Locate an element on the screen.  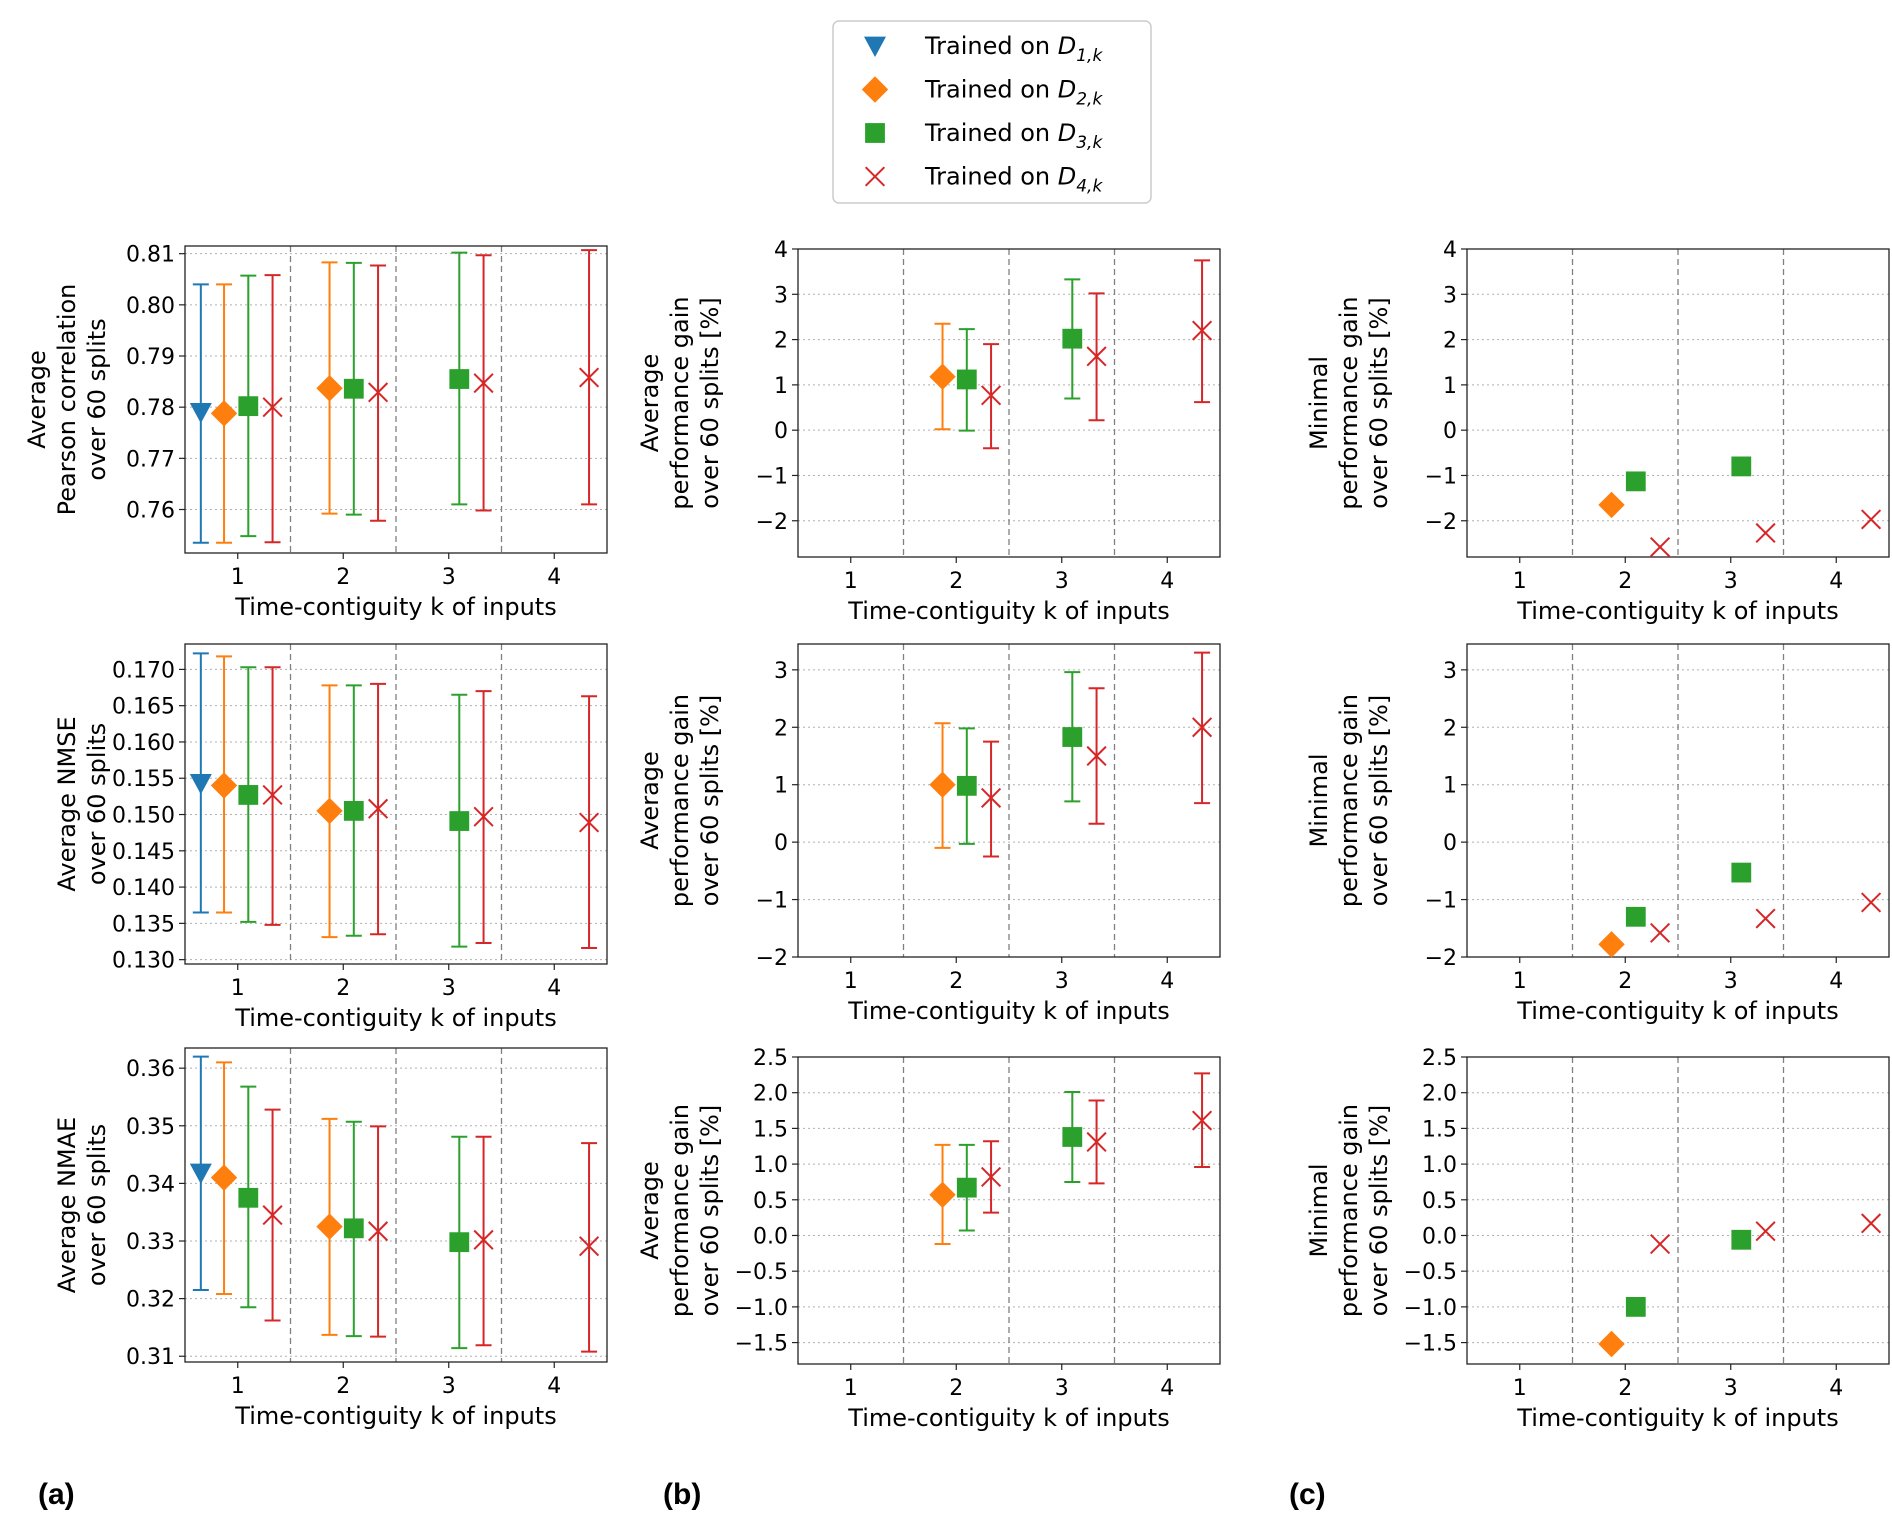
y-tick-label: 0.34 is located at coordinates (150, 1184).